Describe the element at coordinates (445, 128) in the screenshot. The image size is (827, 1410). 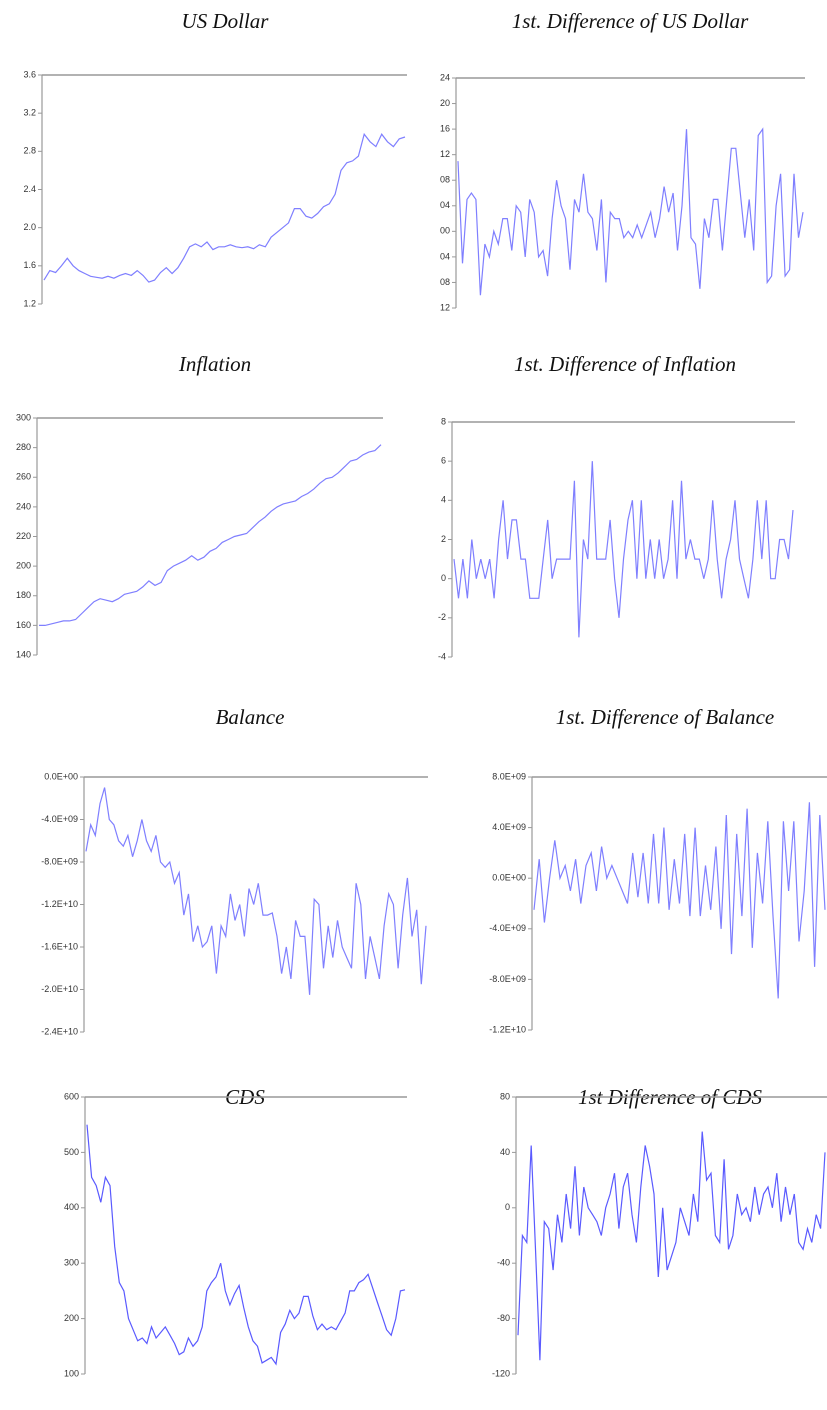
I see `y-tick-label: 16` at that location.